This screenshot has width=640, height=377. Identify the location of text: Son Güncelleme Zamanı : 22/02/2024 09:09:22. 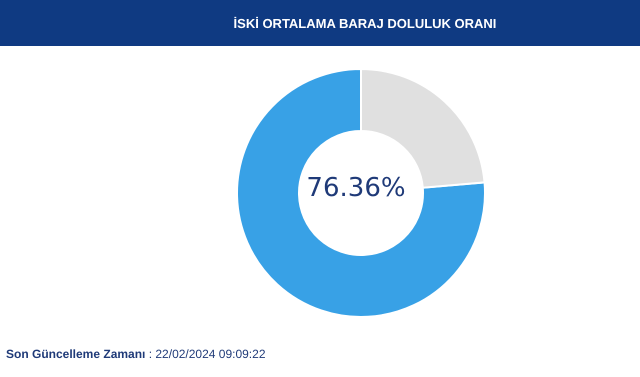
(136, 354).